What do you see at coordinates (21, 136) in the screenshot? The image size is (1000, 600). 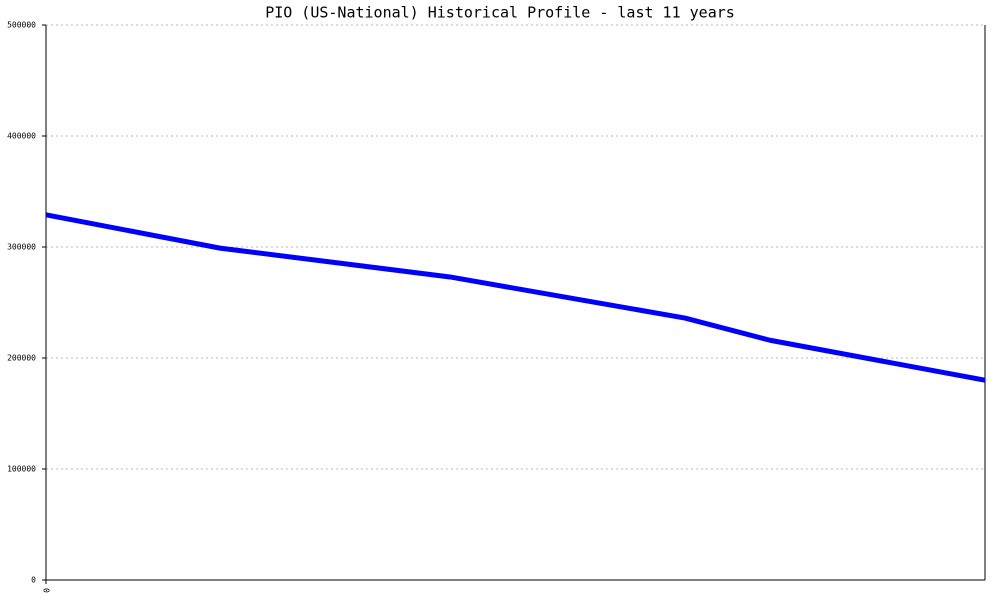 I see `y-tick-label: 400000` at bounding box center [21, 136].